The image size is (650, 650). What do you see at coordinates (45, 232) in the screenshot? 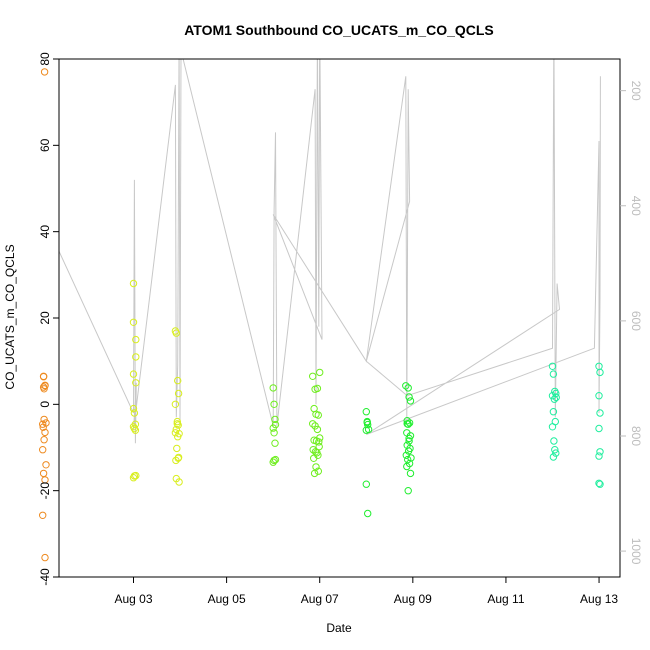
I see `y-tick-label-40: 40` at bounding box center [45, 232].